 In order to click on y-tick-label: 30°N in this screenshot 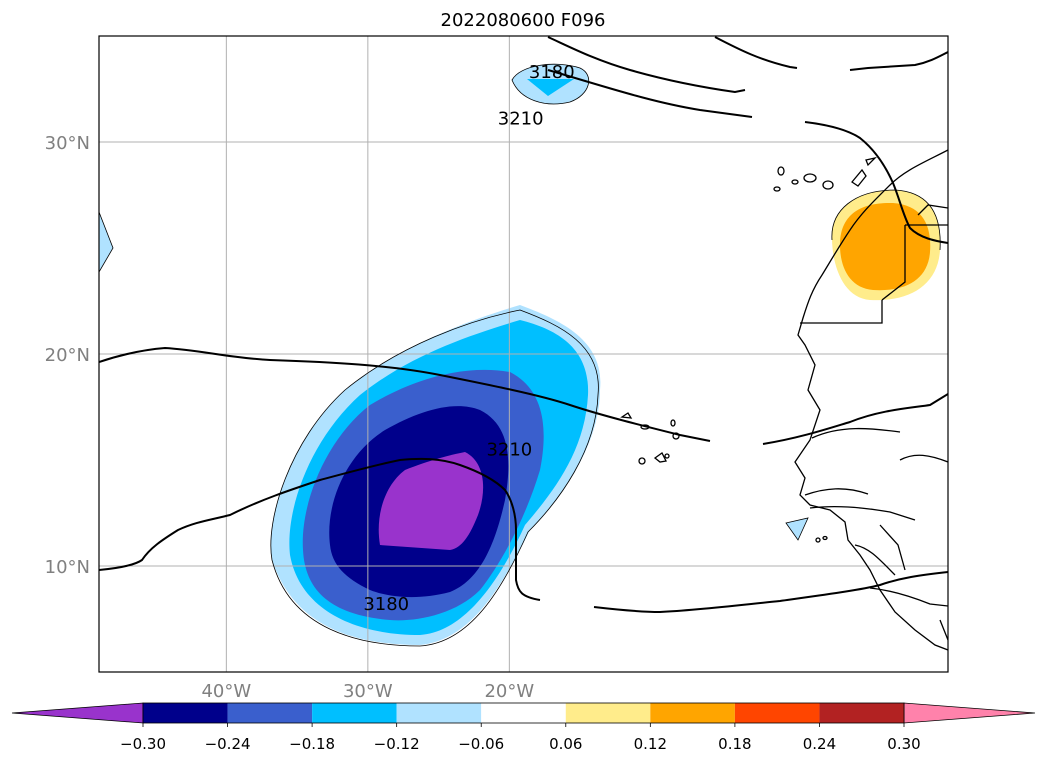, I will do `click(67, 143)`.